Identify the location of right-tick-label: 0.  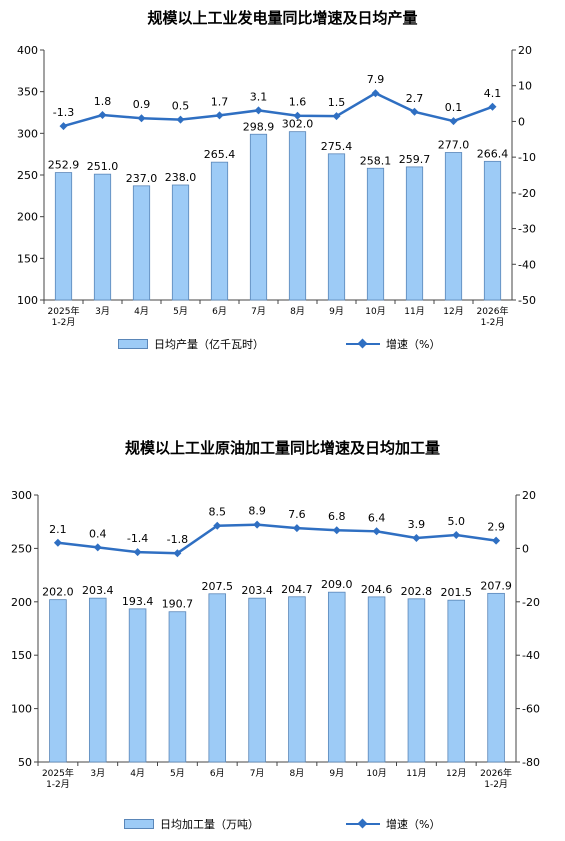
(521, 121).